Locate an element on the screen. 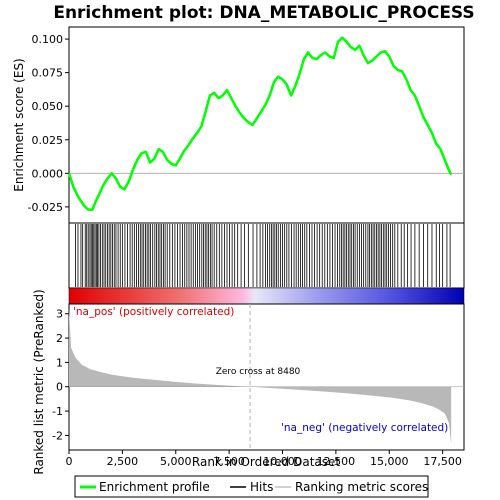 The width and height of the screenshot is (500, 500). metric-y-tick-label: -2 is located at coordinates (57, 435).